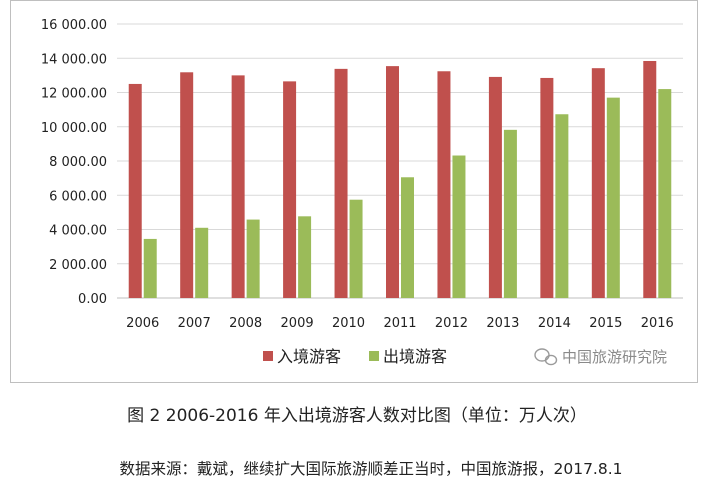 This screenshot has height=488, width=714. Describe the element at coordinates (371, 469) in the screenshot. I see `data-source: 数据来源：戴斌，继续扩大国际旅游顺差正当时，中国旅游报，2017.8.1` at that location.